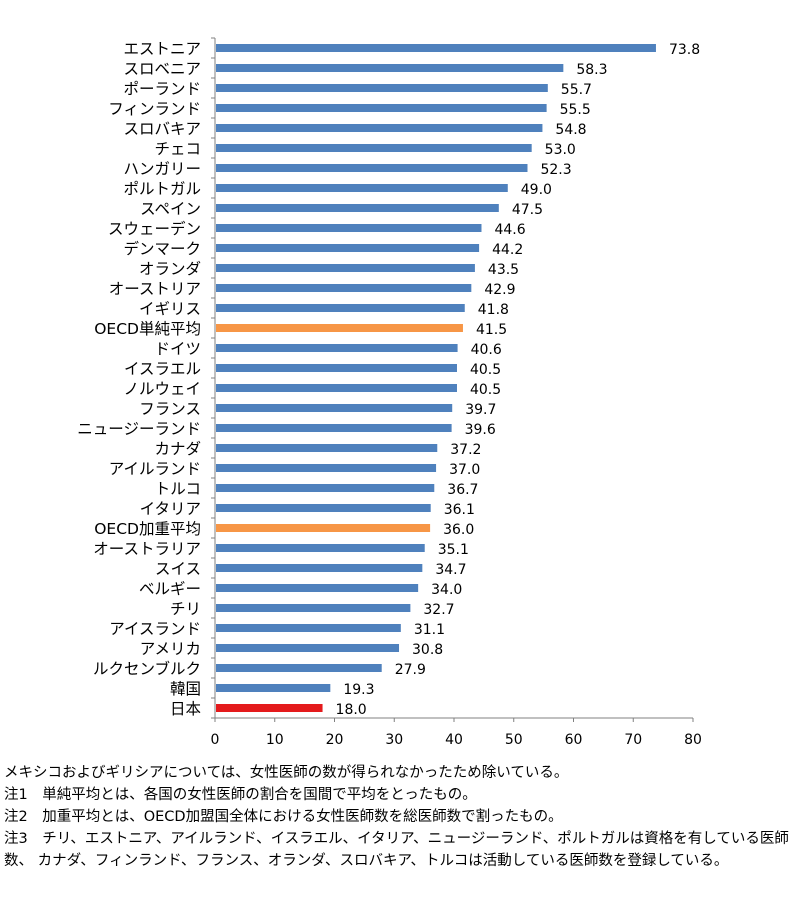 This screenshot has width=800, height=910. I want to click on category-label: イタリア, so click(170, 509).